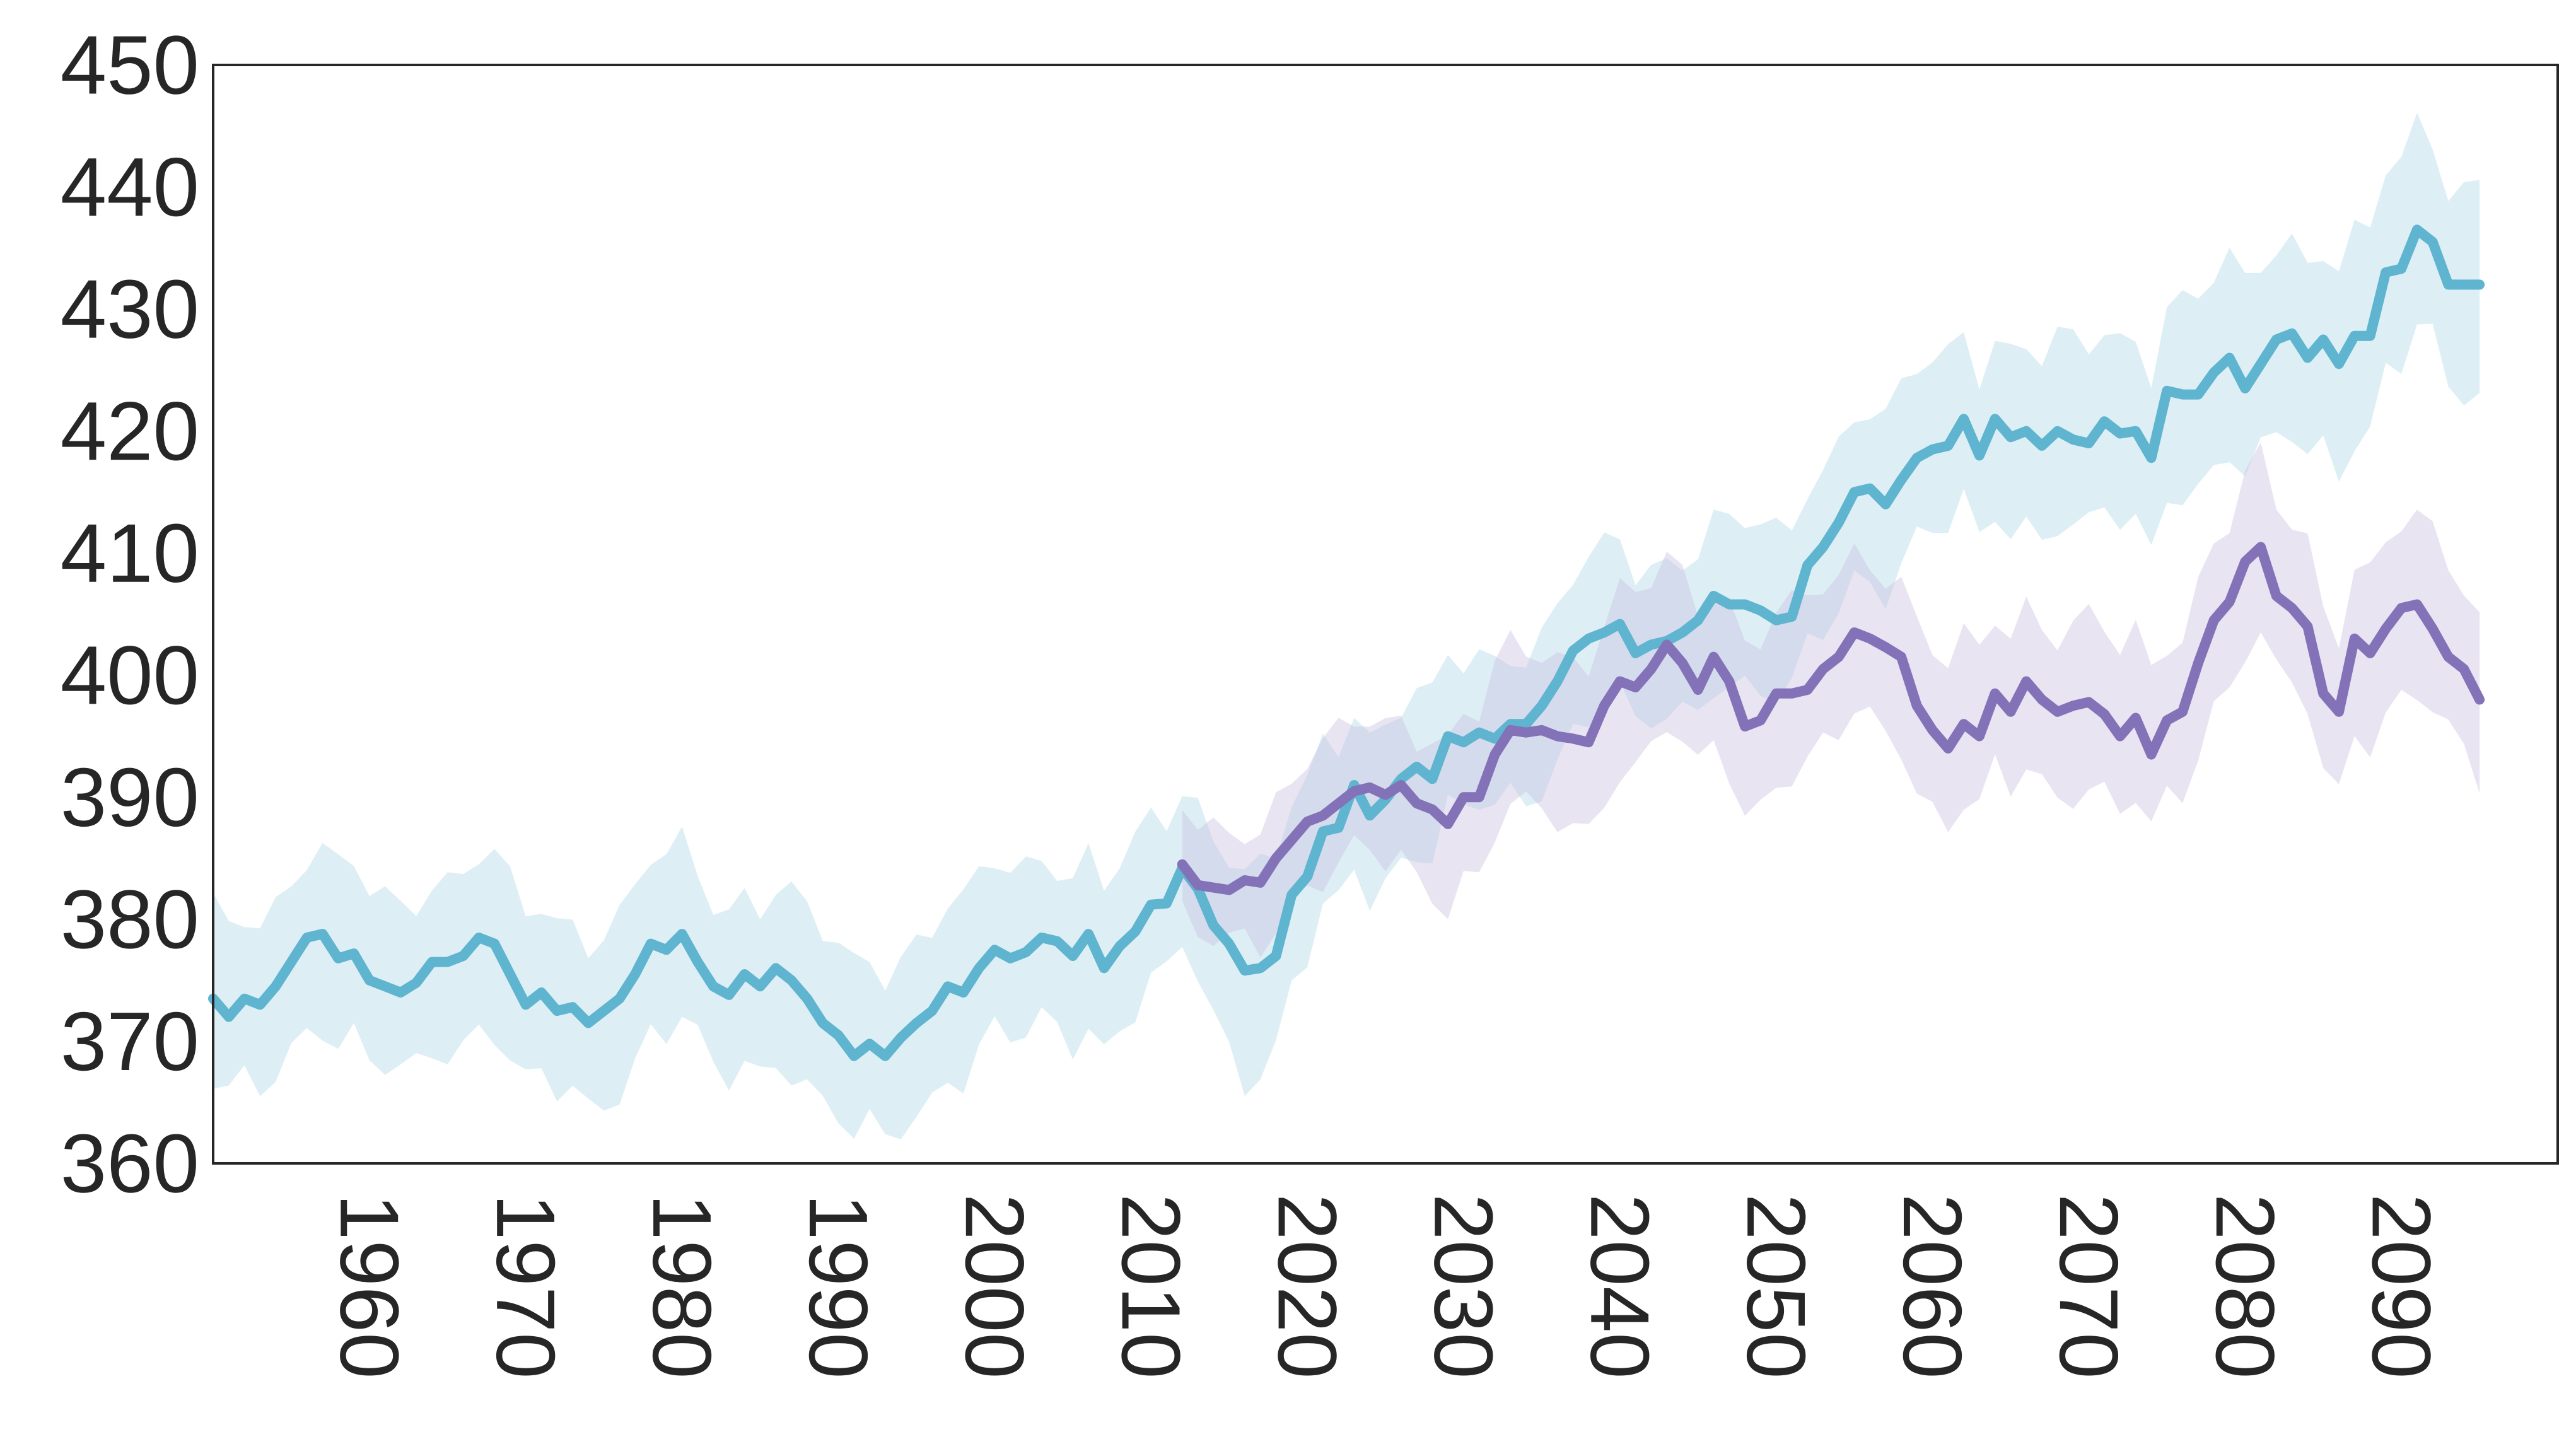  What do you see at coordinates (130, 797) in the screenshot?
I see `y-tick-label: 390` at bounding box center [130, 797].